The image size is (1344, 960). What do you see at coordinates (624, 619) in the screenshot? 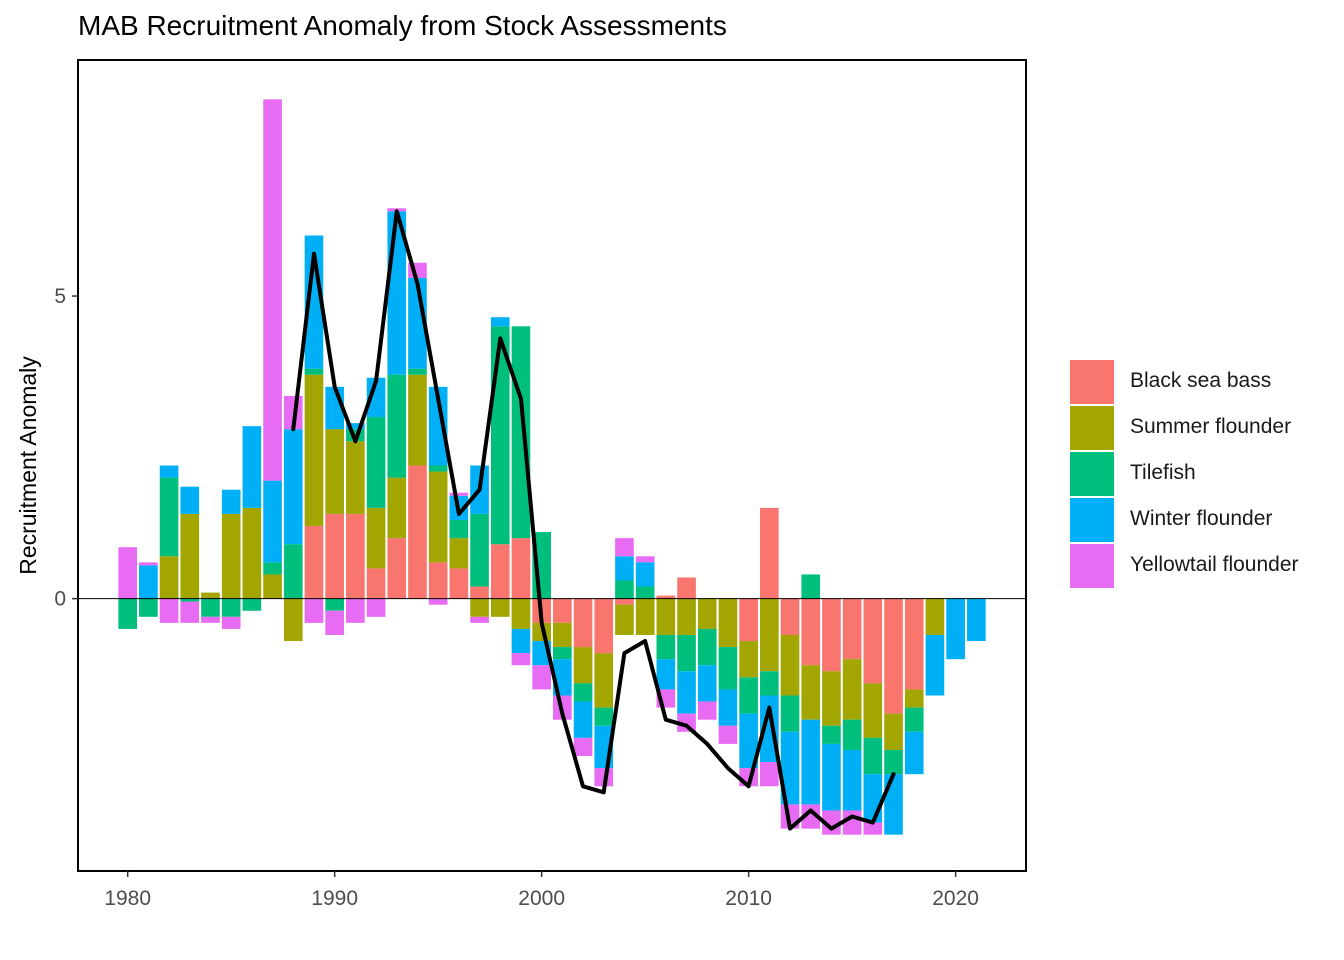
I see `bar-summer-flounder-2004` at bounding box center [624, 619].